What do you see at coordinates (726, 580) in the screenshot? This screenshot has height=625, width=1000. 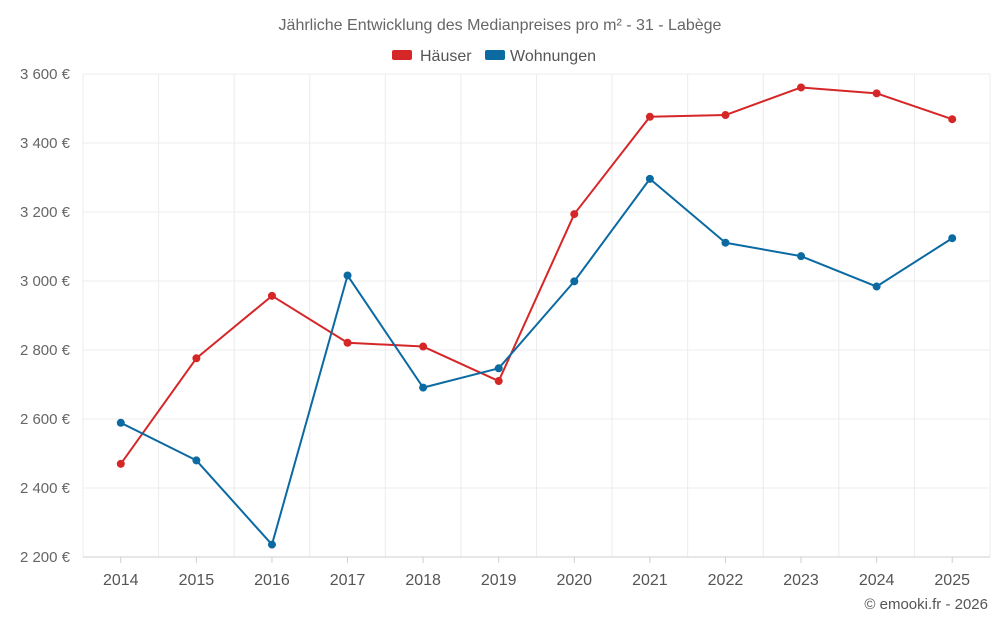 I see `x-tick-label: 2022` at bounding box center [726, 580].